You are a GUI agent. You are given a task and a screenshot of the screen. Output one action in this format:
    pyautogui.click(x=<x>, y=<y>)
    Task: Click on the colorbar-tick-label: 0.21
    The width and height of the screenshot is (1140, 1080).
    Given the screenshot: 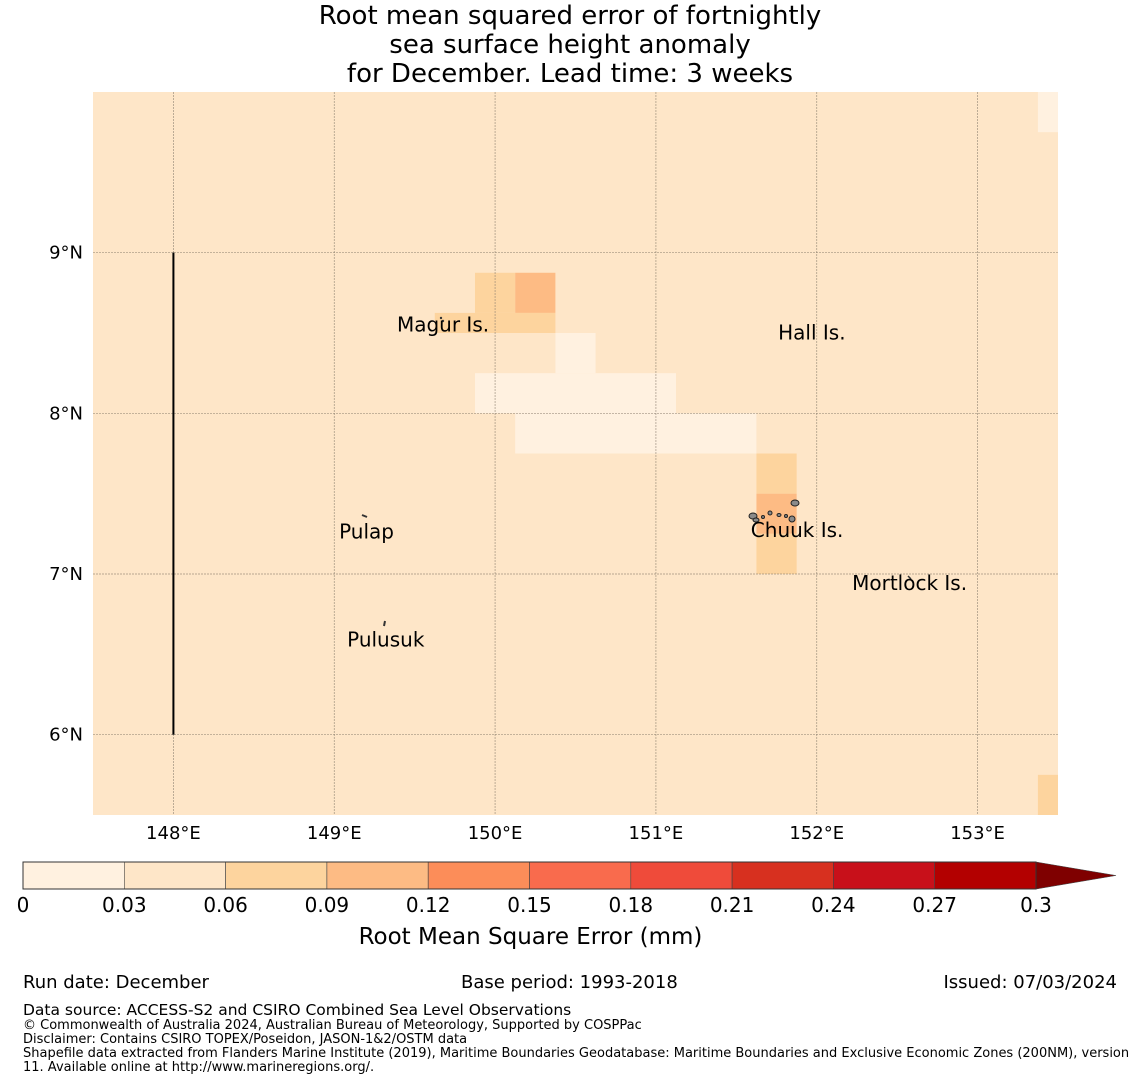 What is the action you would take?
    pyautogui.click(x=732, y=905)
    